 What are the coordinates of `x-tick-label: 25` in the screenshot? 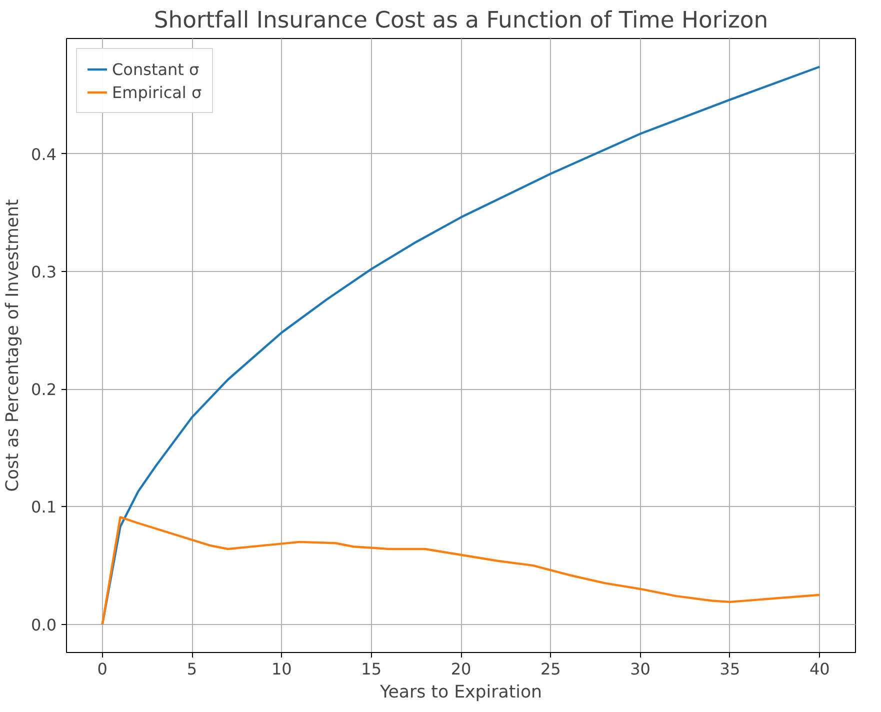 It's located at (550, 669).